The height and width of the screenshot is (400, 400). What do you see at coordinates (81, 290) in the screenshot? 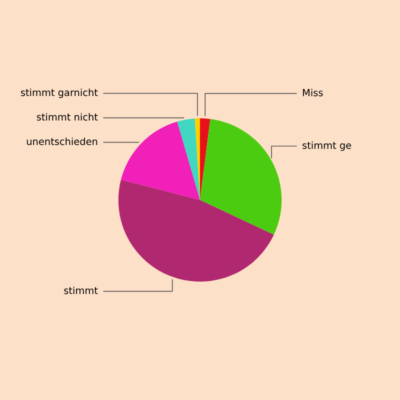
I see `slice-label: stimmt` at bounding box center [81, 290].